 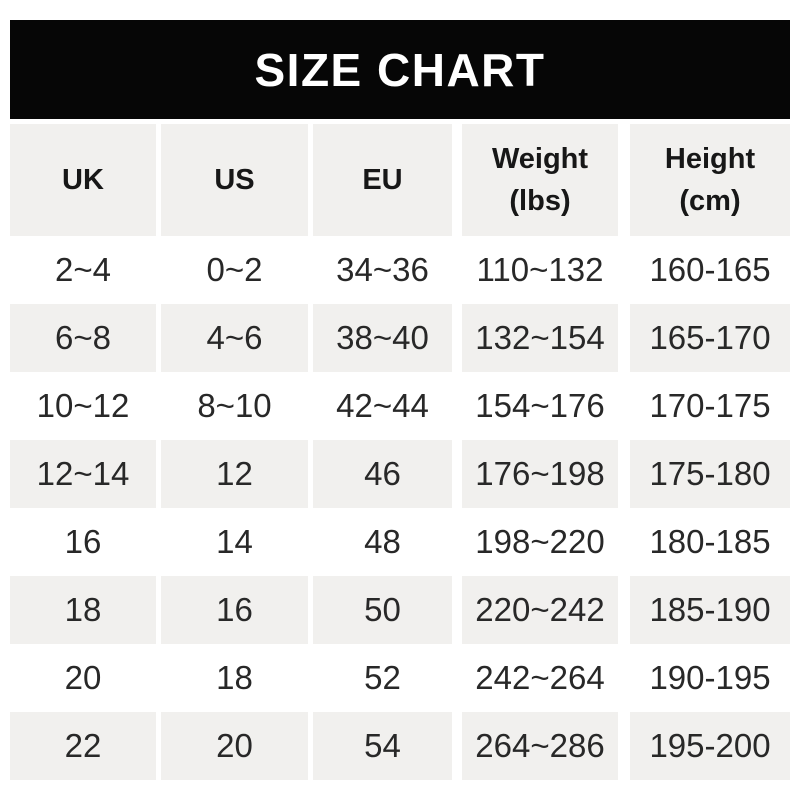 I want to click on us-size-cell: 14, so click(x=234, y=542).